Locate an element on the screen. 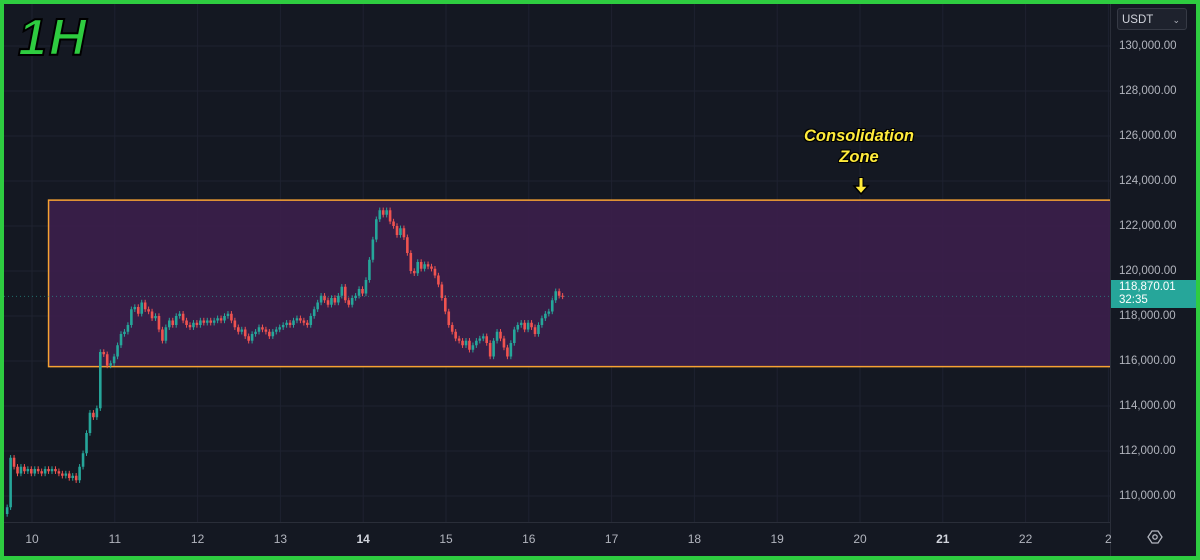 This screenshot has height=560, width=1200. currency-selector: USDT ⌄ is located at coordinates (1152, 19).